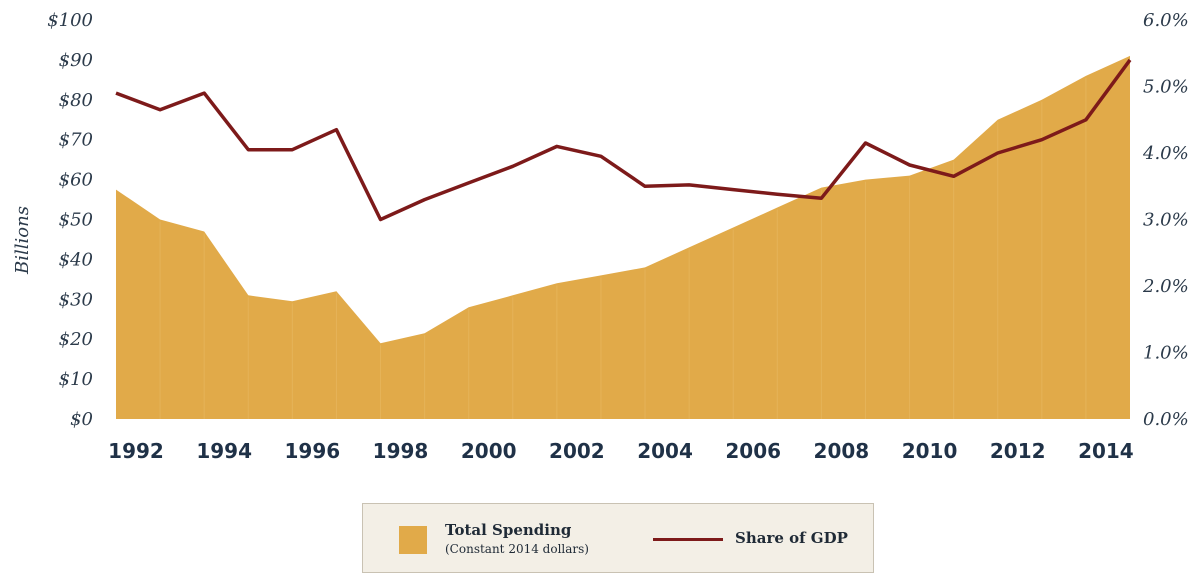  Describe the element at coordinates (791, 538) in the screenshot. I see `legend-label-share-of-gdp: Share of GDP` at that location.